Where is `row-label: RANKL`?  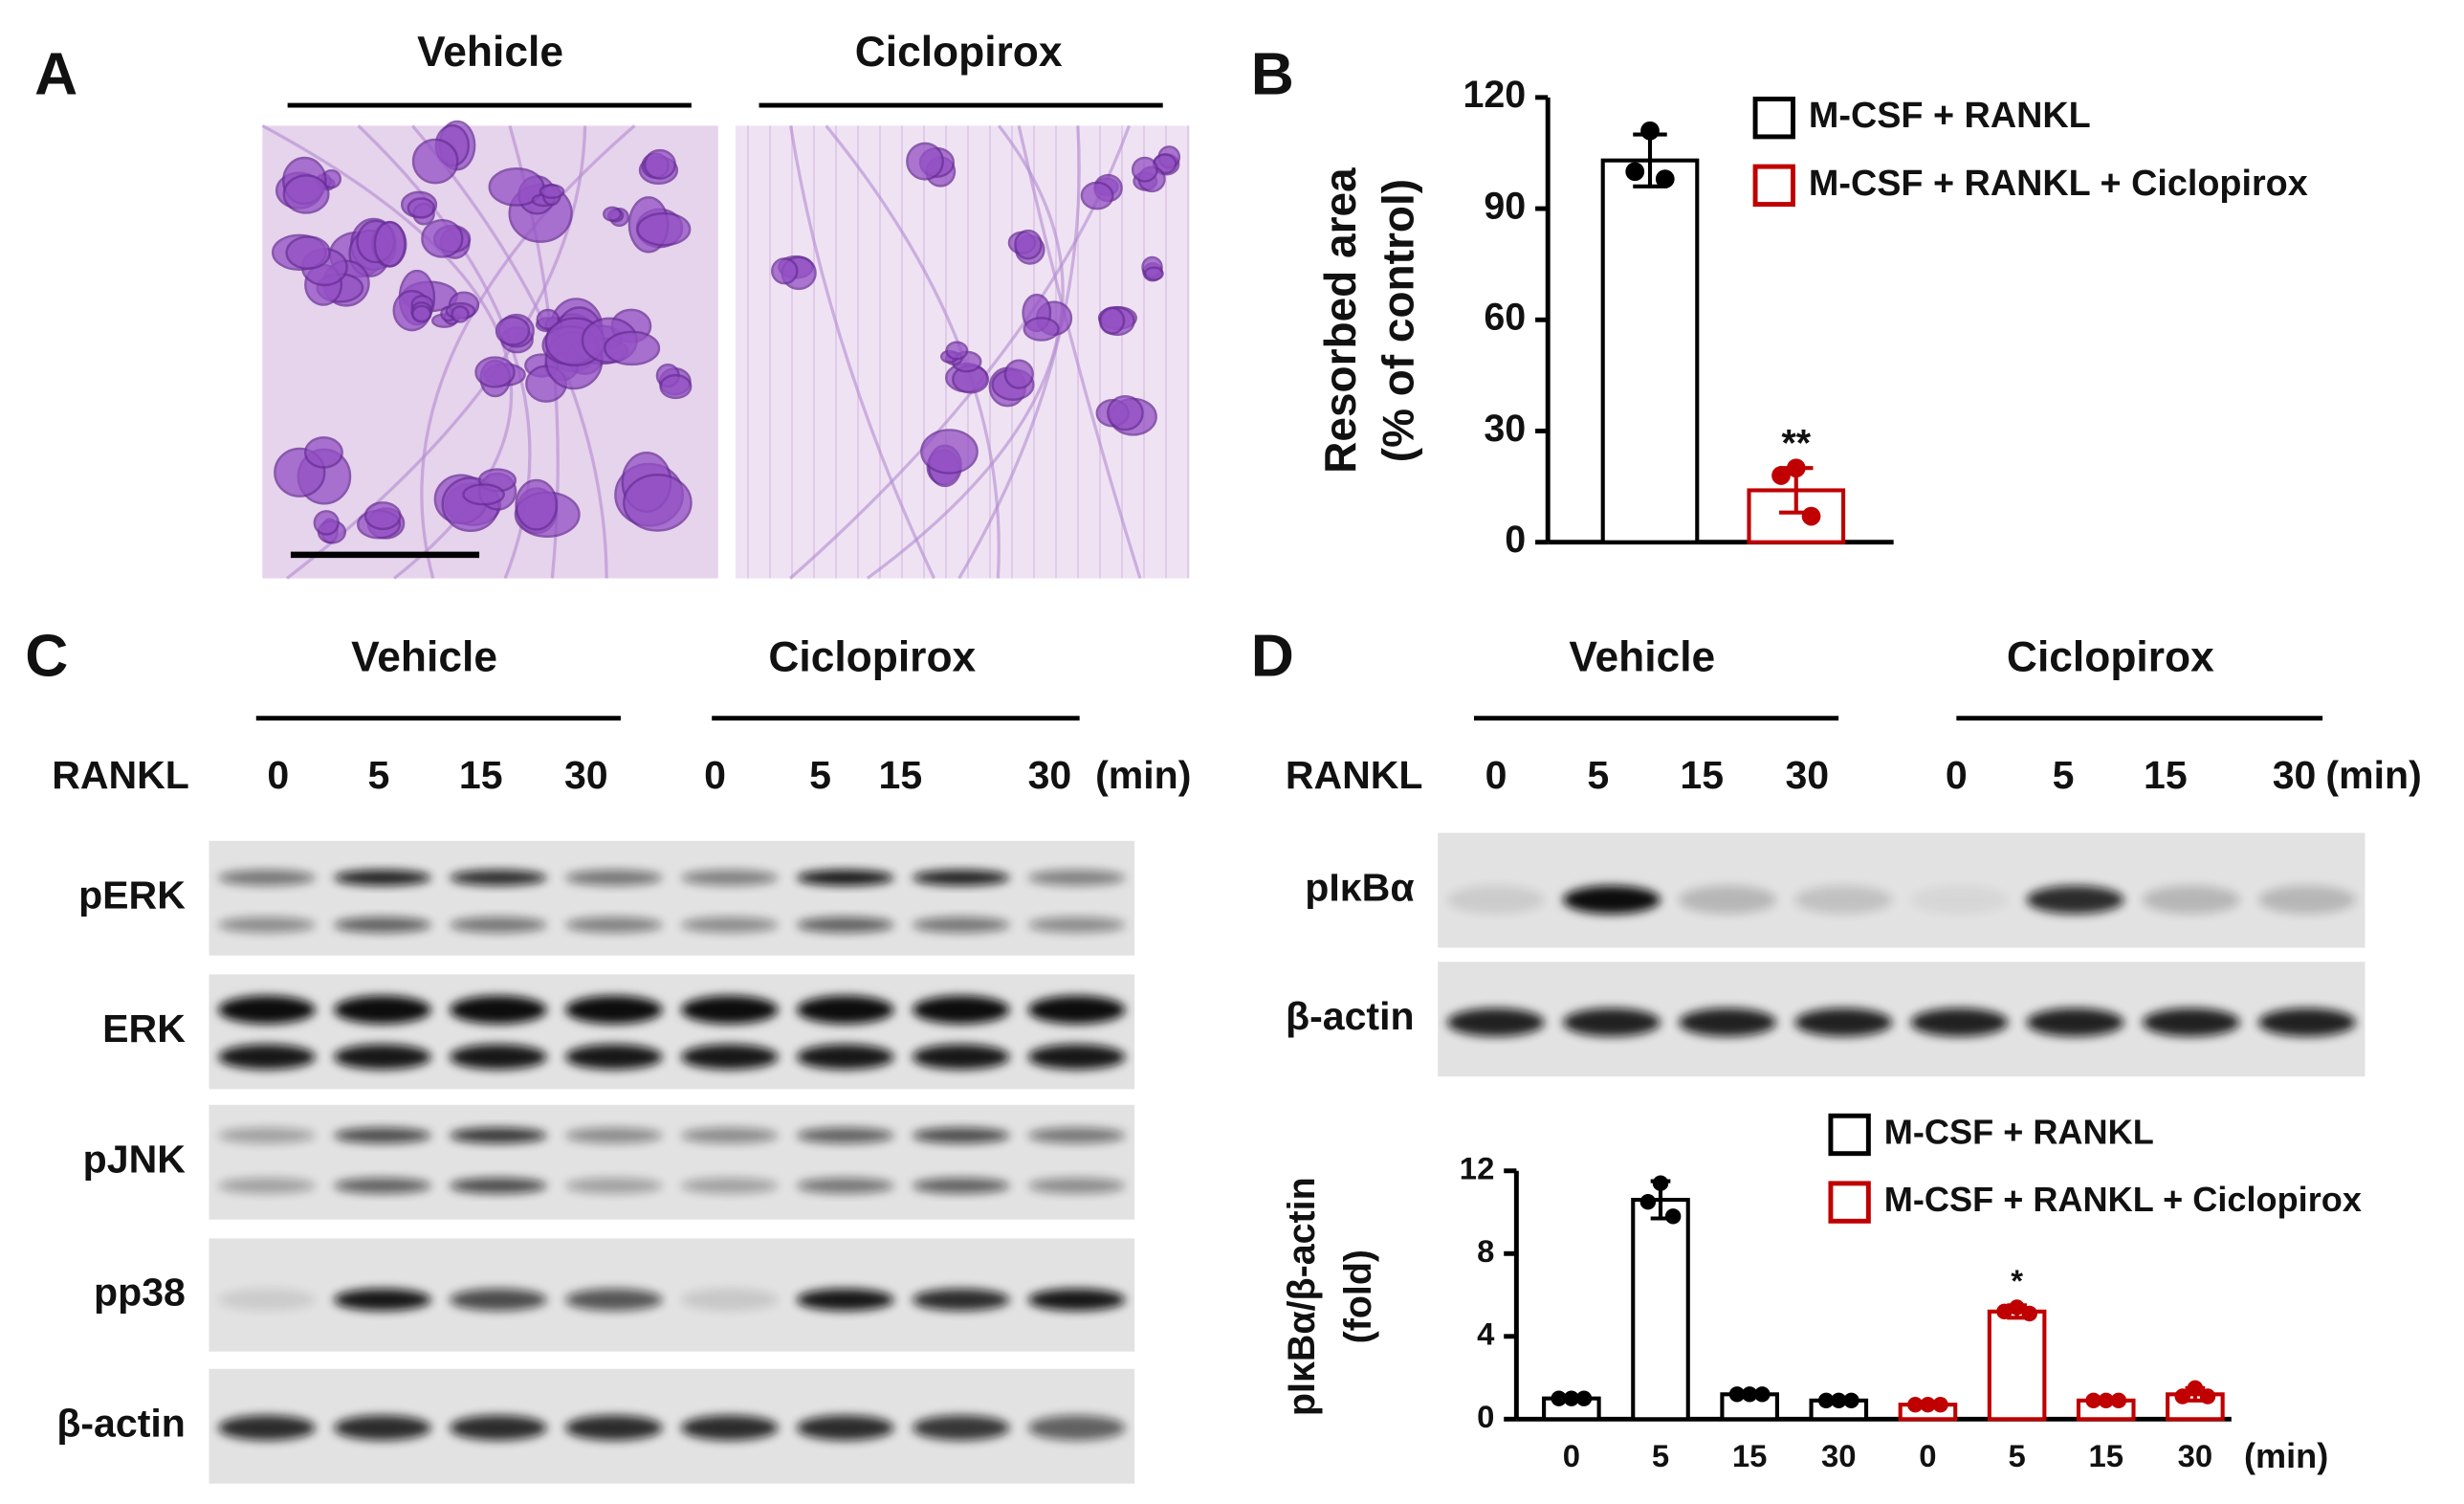 row-label: RANKL is located at coordinates (1354, 775).